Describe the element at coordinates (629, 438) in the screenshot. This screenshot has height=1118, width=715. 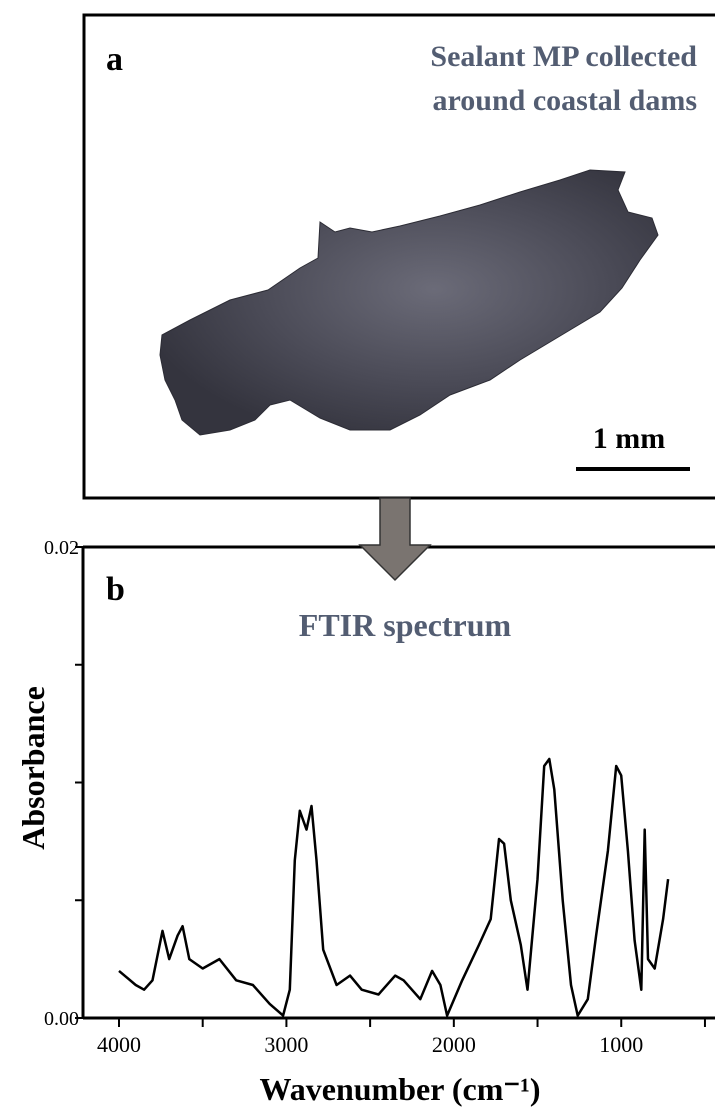
I see `scale-bar-label: 1 mm` at that location.